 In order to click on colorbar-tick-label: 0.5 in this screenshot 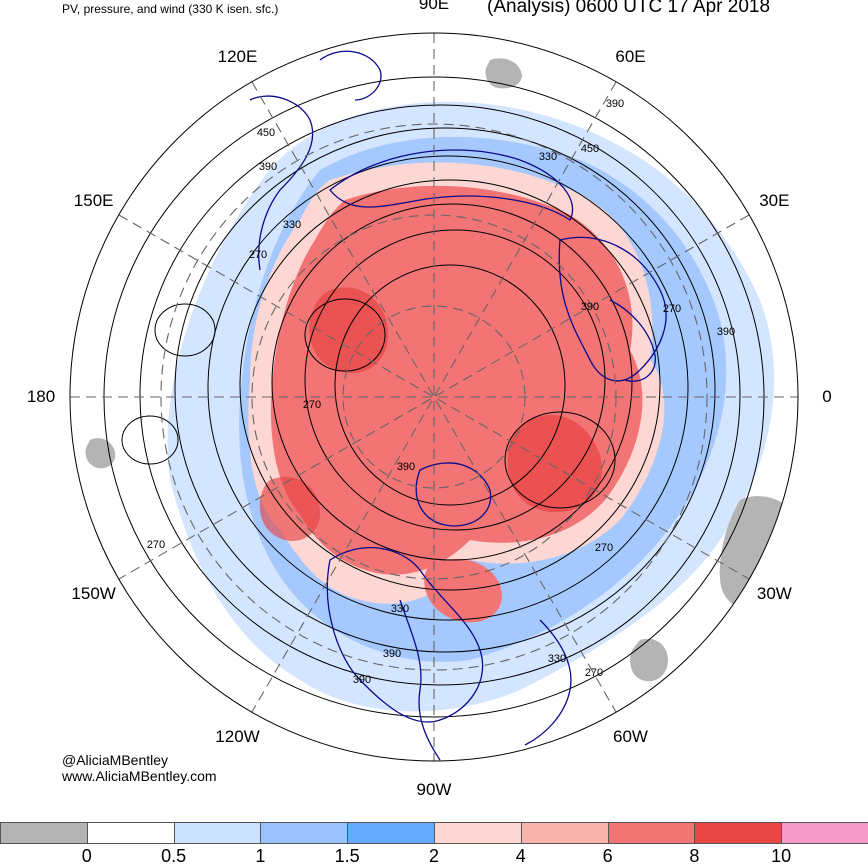, I will do `click(174, 856)`.